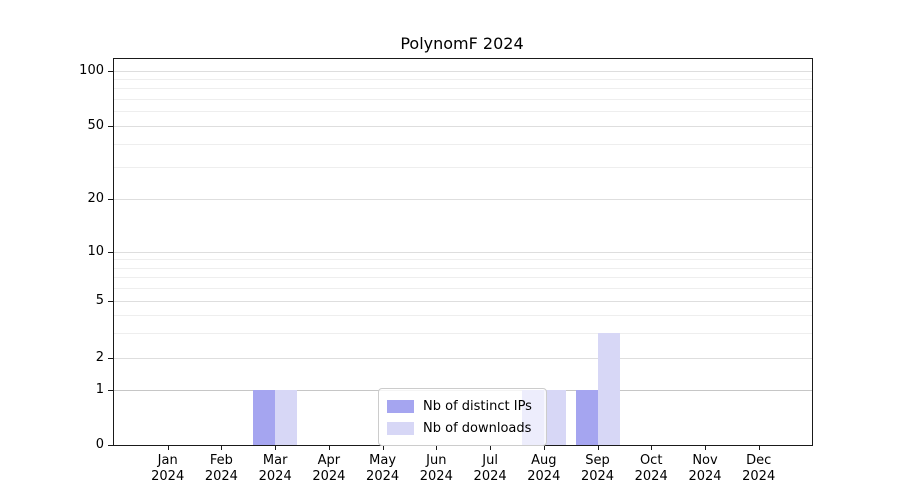  I want to click on y-tick-label-2: 2, so click(99, 357).